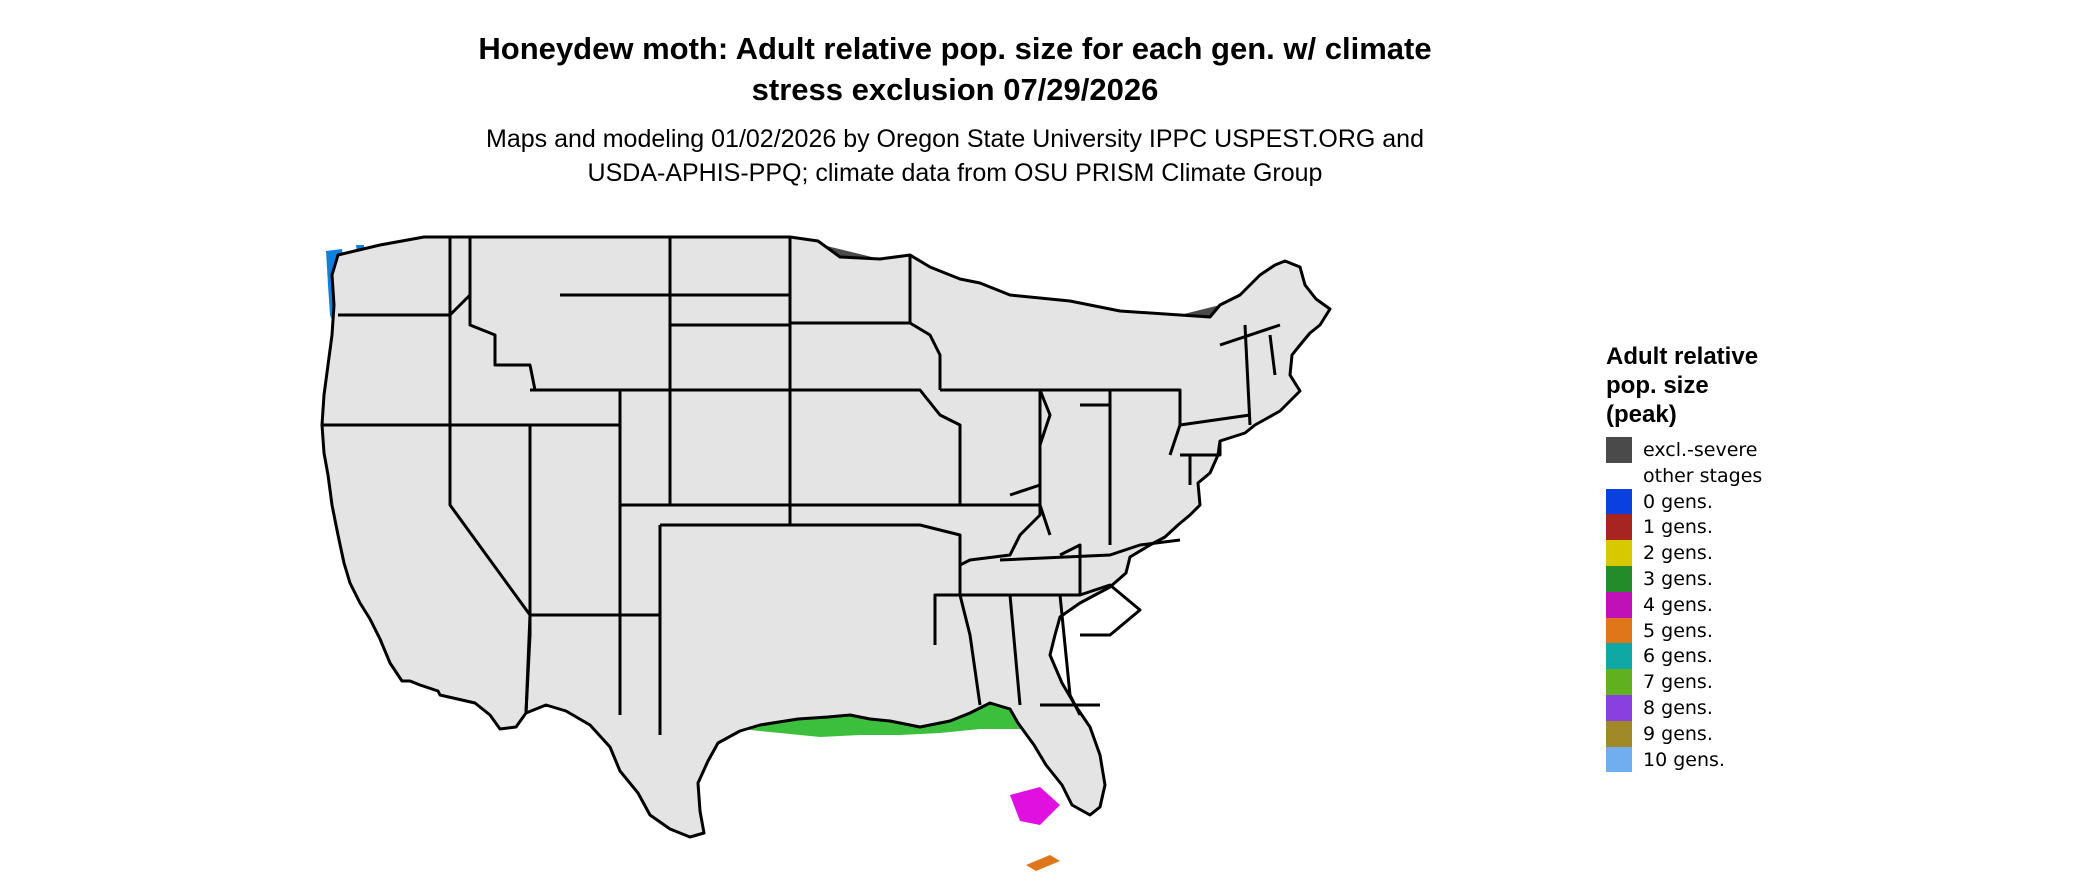  What do you see at coordinates (1678, 578) in the screenshot?
I see `legend-label: 3 gens.` at bounding box center [1678, 578].